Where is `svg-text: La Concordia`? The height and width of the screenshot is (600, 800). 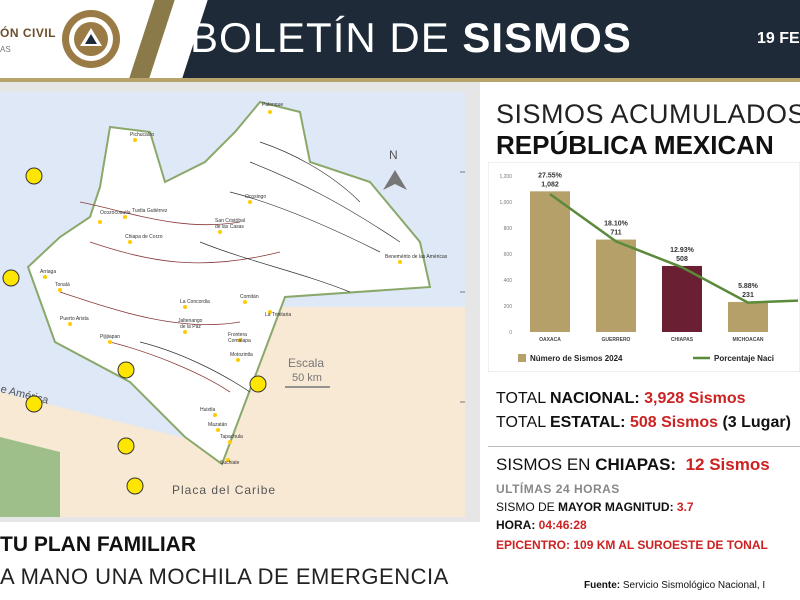 svg-text: La Concordia is located at coordinates (195, 302).